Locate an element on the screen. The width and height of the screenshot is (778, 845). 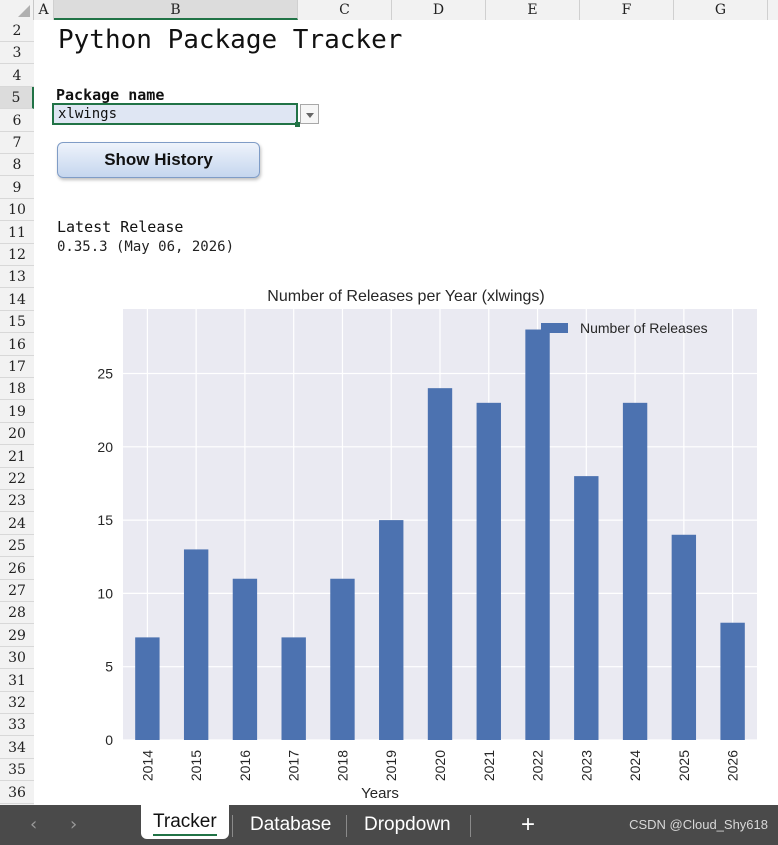
y-tick-label: 5 is located at coordinates (109, 667).